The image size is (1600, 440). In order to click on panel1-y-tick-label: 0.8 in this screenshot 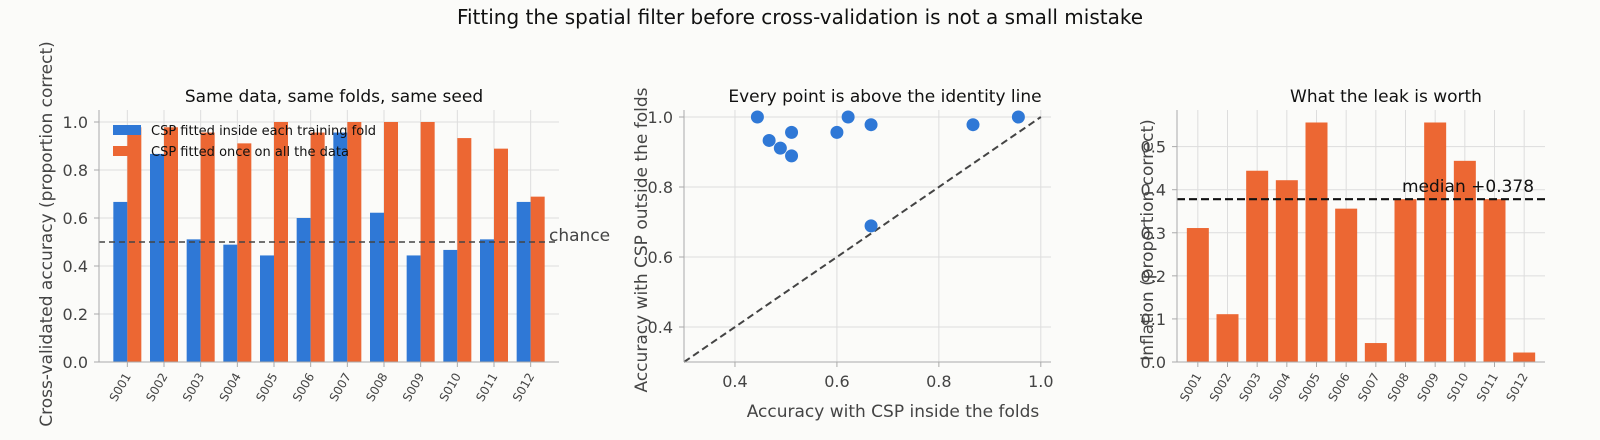, I will do `click(75, 170)`.